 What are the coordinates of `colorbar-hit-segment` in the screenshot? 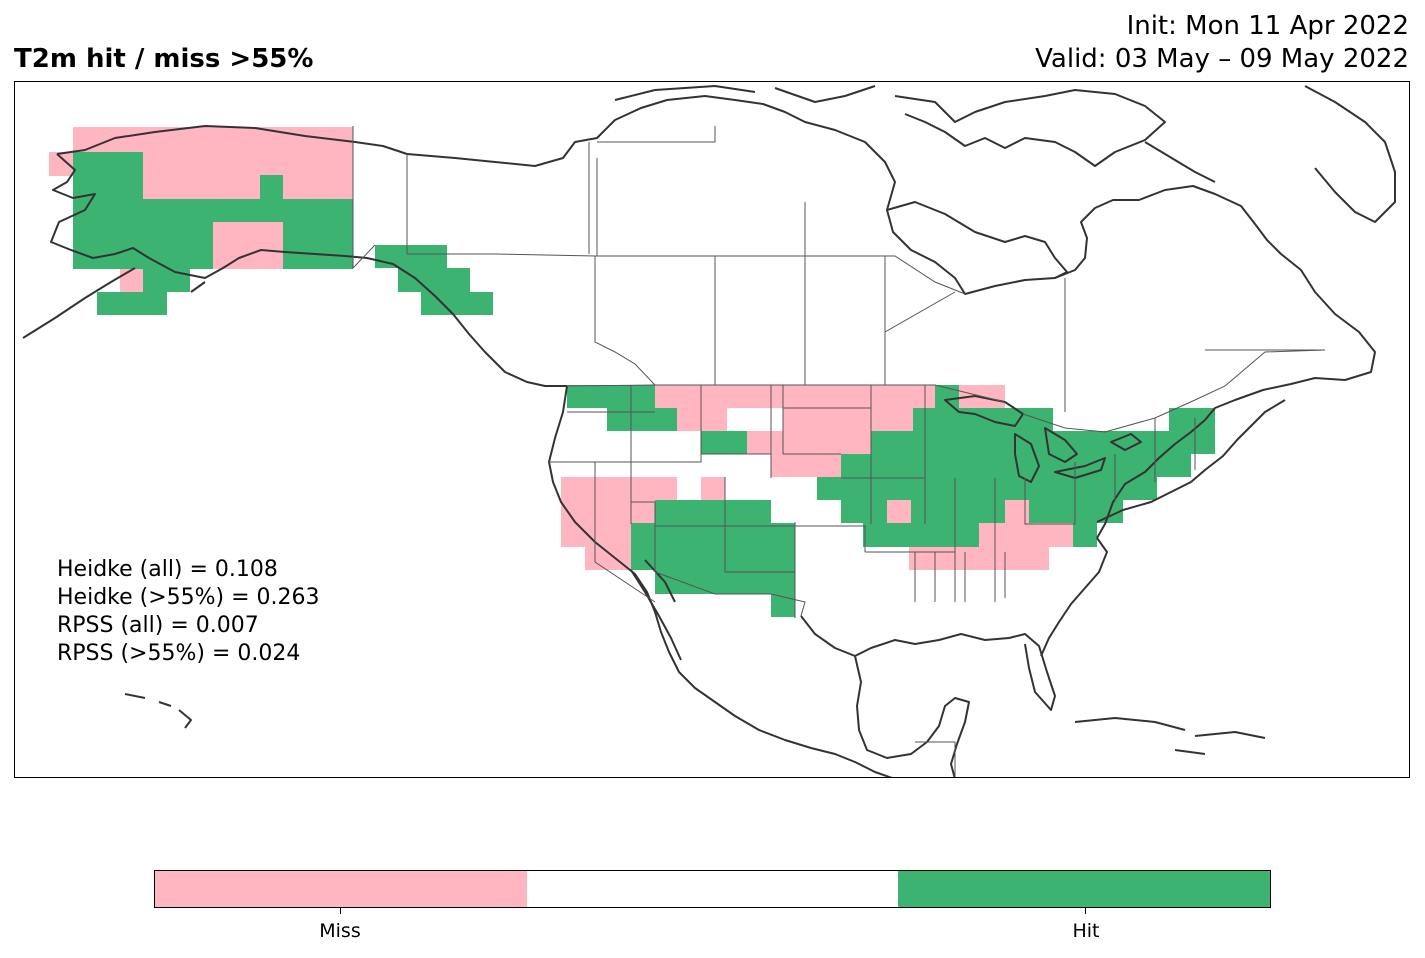 It's located at (1084, 889).